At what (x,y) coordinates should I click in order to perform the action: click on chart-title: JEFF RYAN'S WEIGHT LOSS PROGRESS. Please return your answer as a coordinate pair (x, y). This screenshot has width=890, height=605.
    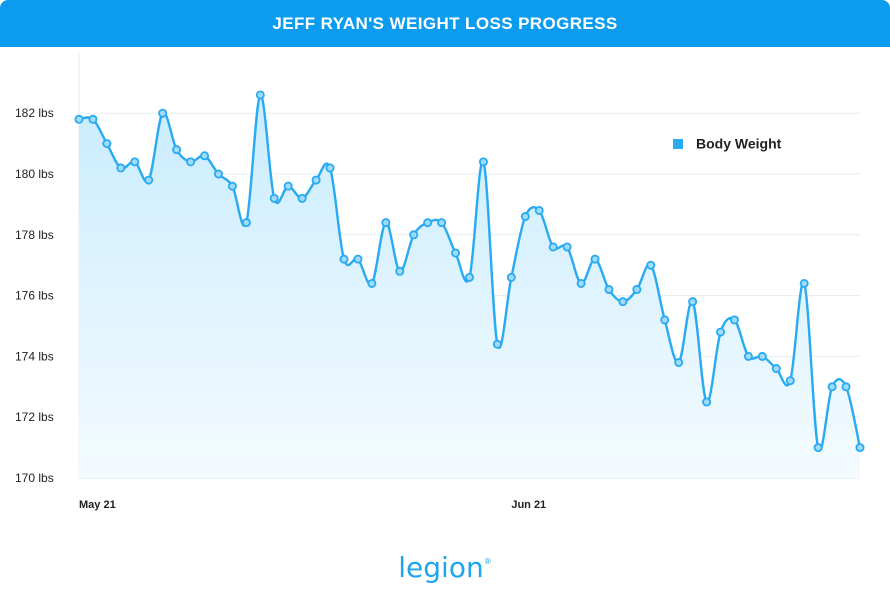
    Looking at the image, I should click on (445, 23).